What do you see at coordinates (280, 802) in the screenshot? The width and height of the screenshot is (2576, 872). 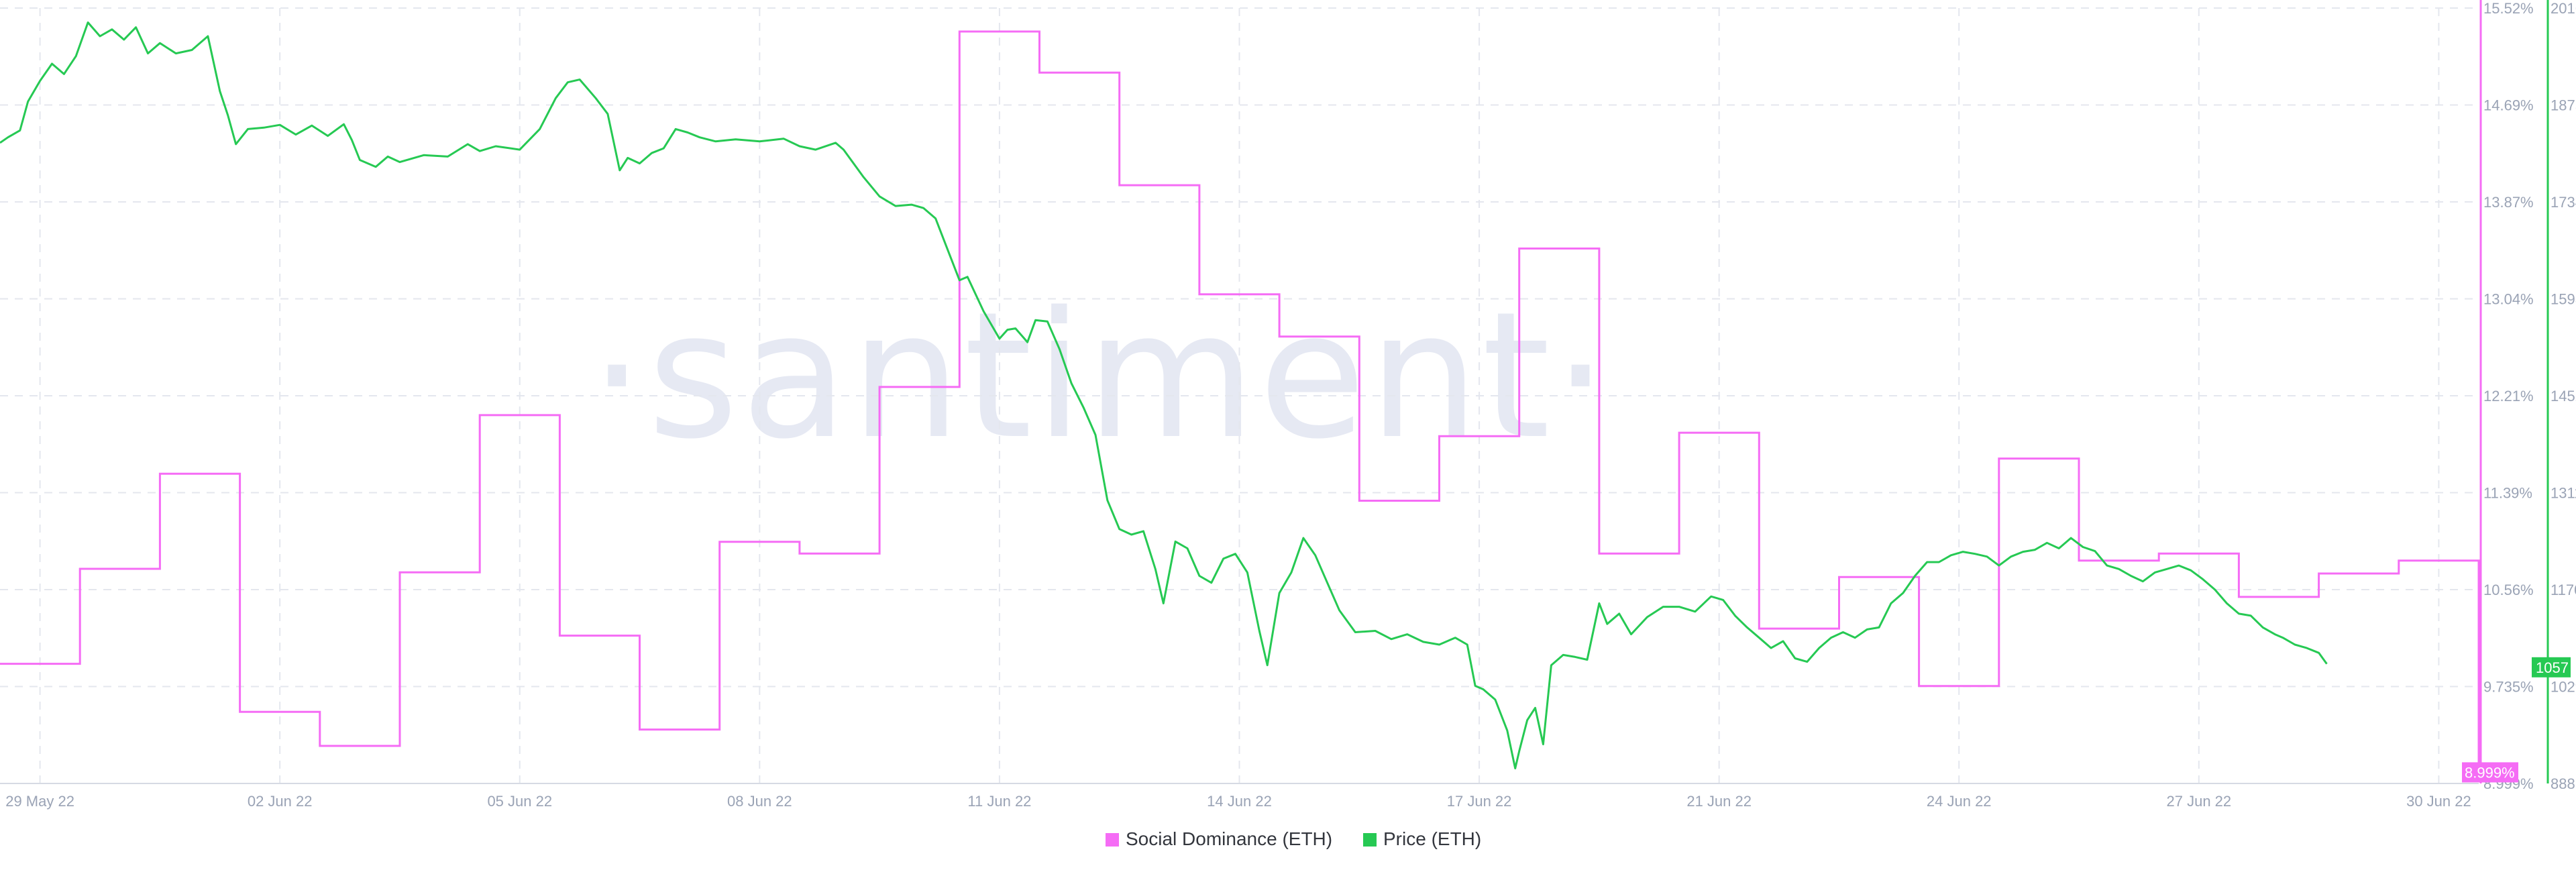 I see `x-tick-label: 02 Jun 22` at bounding box center [280, 802].